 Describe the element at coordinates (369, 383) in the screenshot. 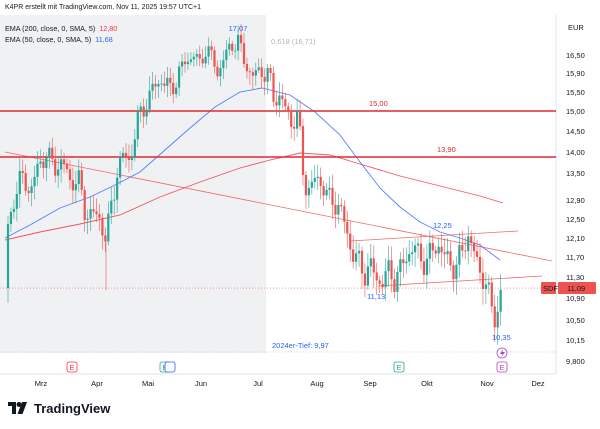

I see `time-tick-label: Sep` at that location.